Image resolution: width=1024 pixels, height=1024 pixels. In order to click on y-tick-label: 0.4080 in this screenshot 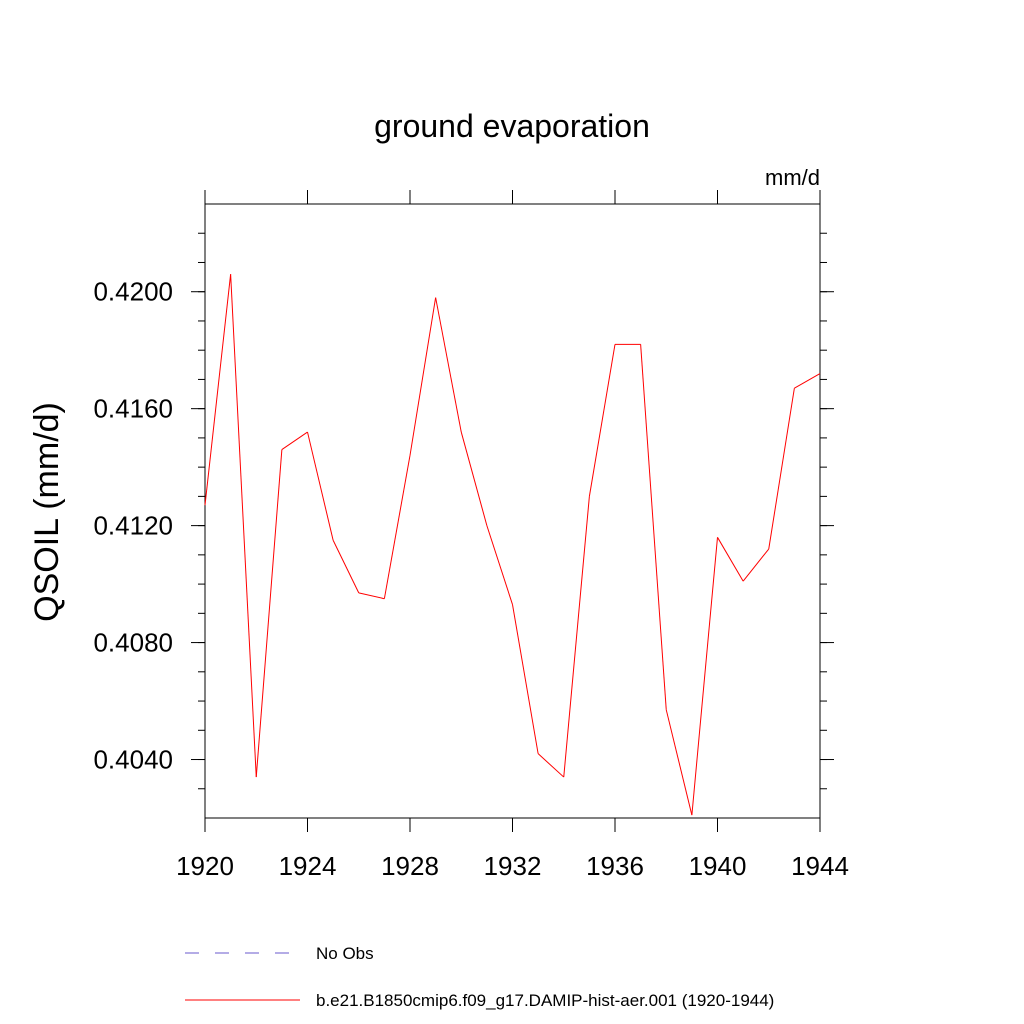, I will do `click(133, 643)`.